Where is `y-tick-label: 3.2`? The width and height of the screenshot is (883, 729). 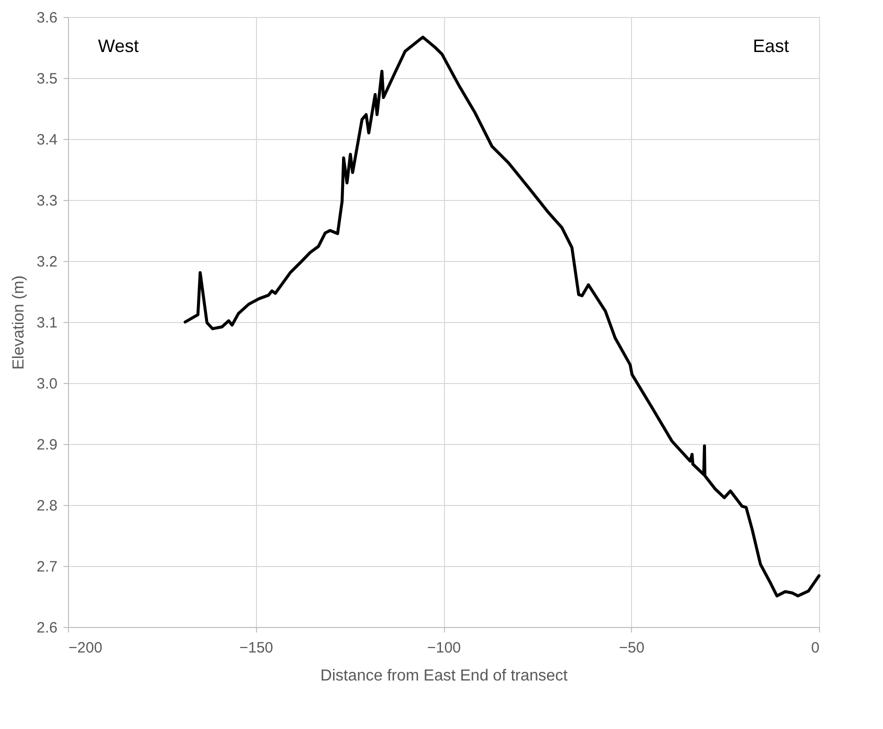 y-tick-label: 3.2 is located at coordinates (47, 262).